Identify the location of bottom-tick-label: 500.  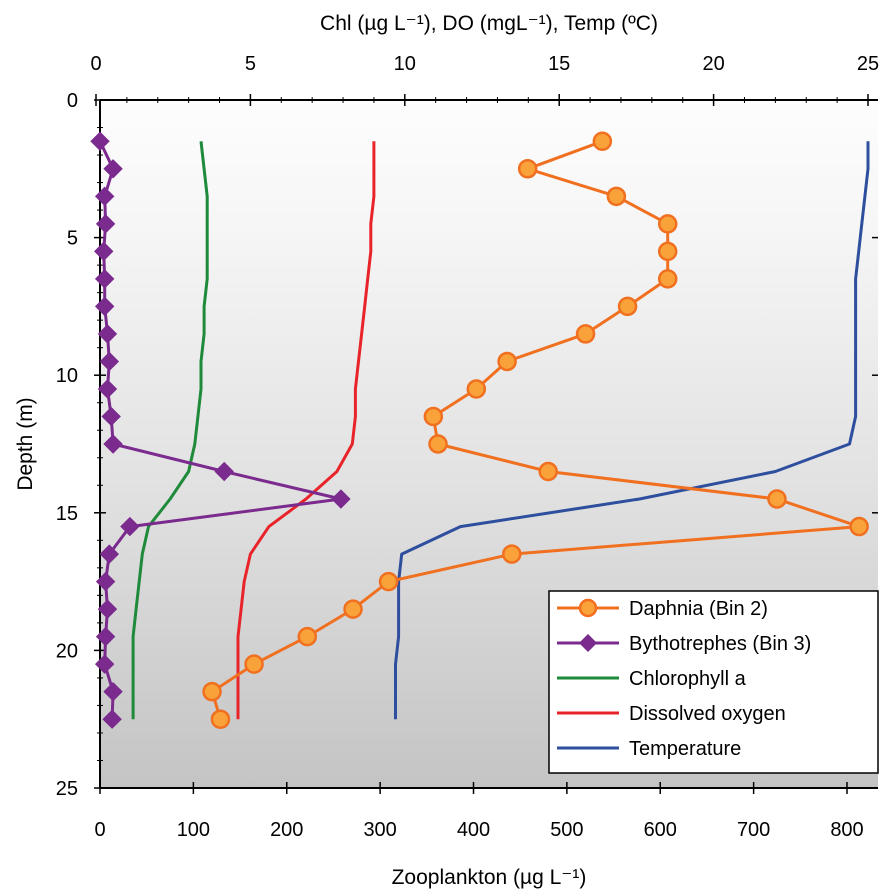
(566, 830).